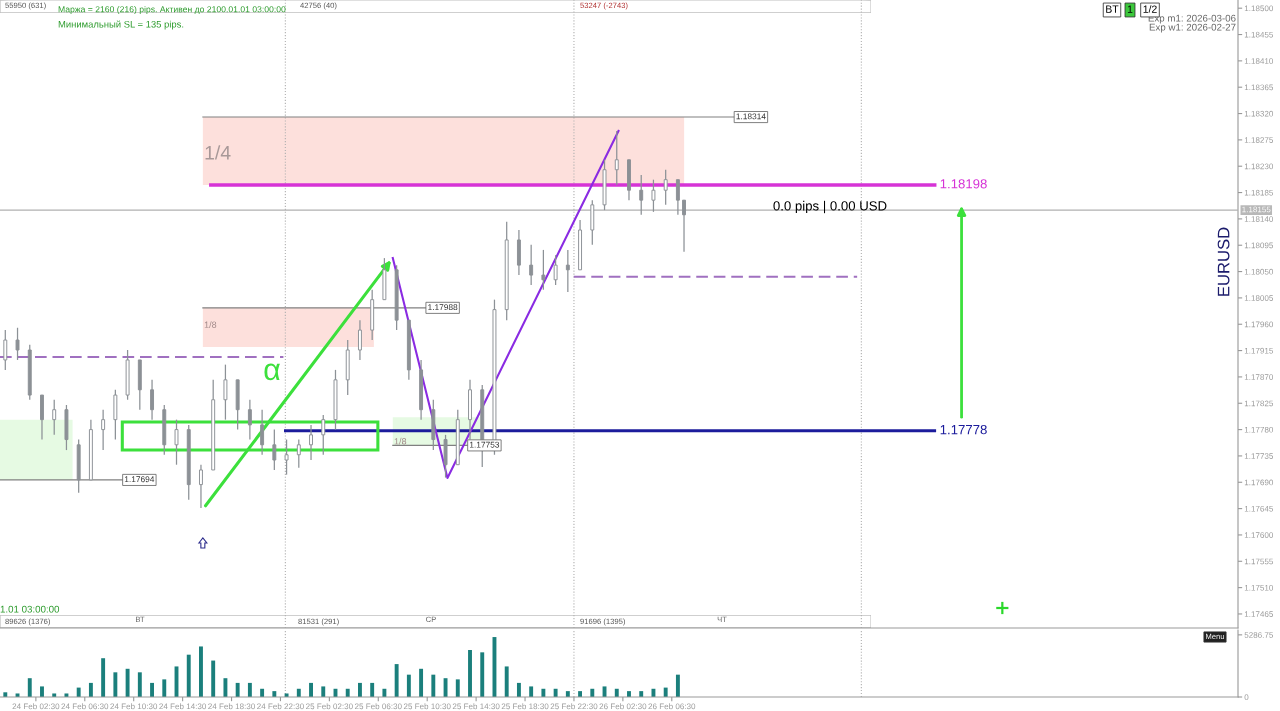  What do you see at coordinates (1259, 635) in the screenshot?
I see `y-tick-label: 5286.75` at bounding box center [1259, 635].